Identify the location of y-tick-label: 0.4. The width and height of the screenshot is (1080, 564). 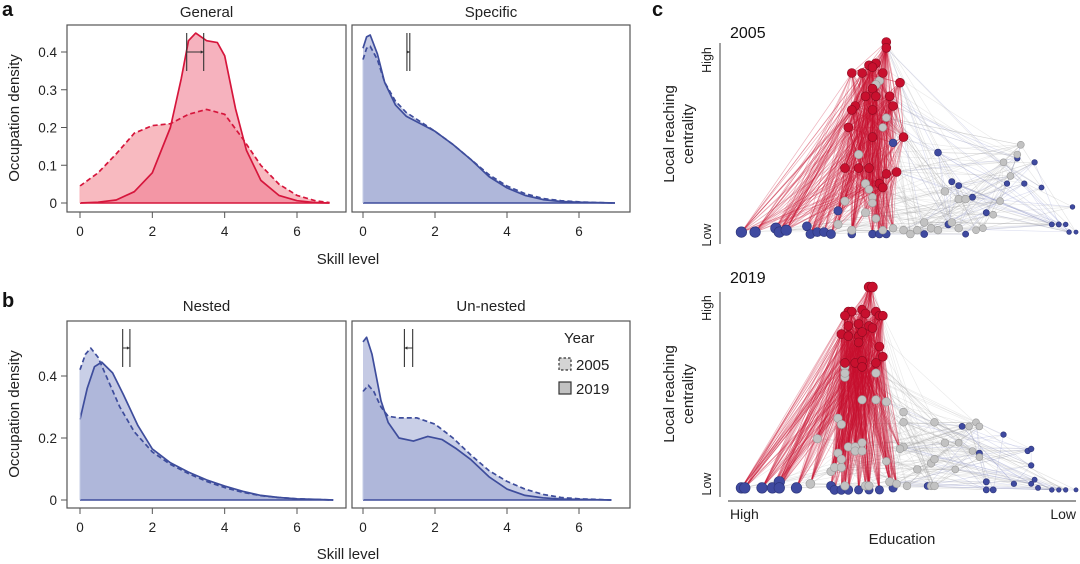
(47, 52).